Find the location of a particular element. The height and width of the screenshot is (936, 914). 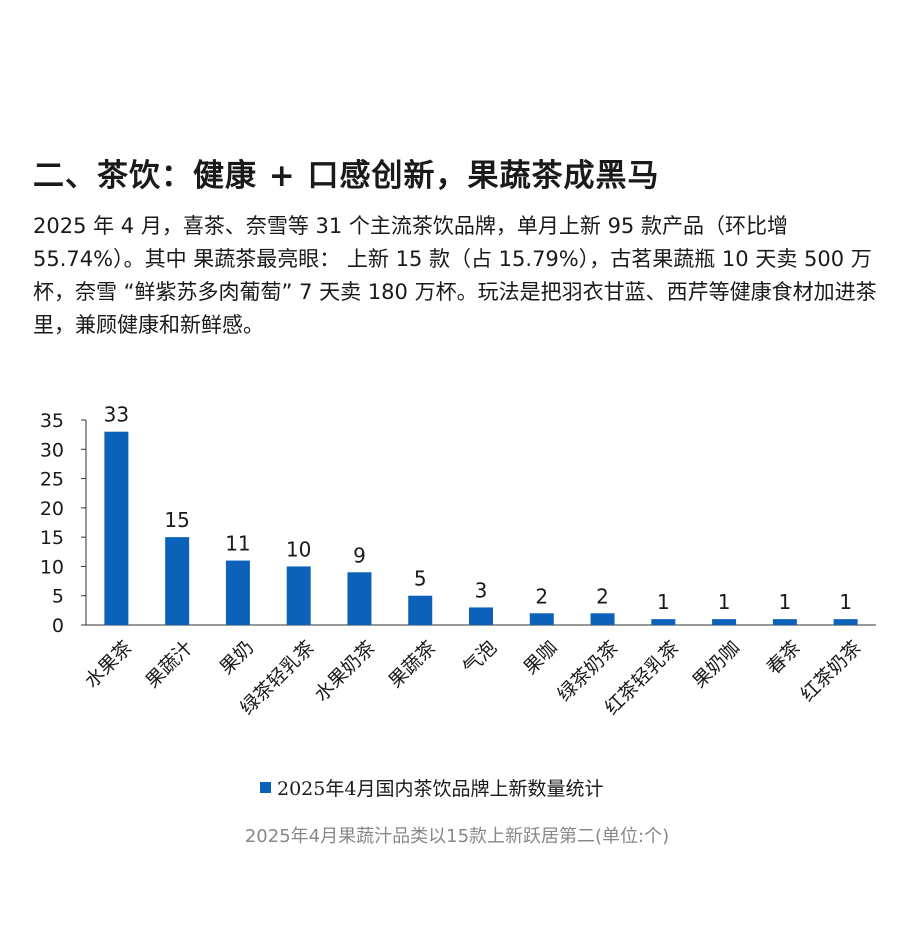

x-tick-label: 果奶 is located at coordinates (237, 658).